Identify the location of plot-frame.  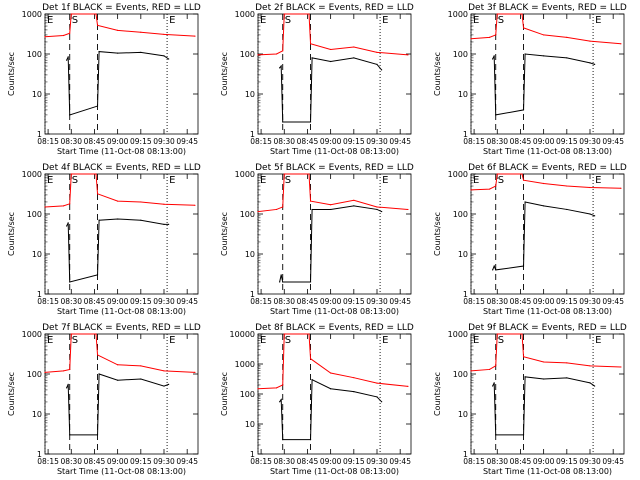
(334, 394).